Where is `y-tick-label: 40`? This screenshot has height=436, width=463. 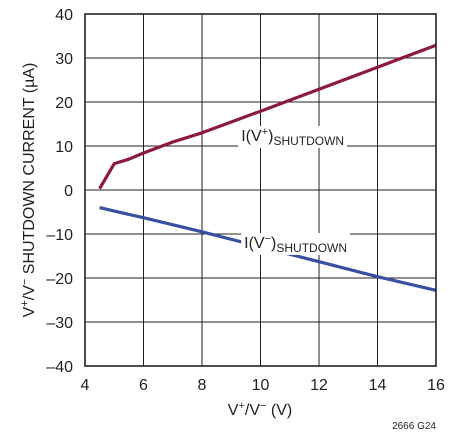 y-tick-label: 40 is located at coordinates (64, 15).